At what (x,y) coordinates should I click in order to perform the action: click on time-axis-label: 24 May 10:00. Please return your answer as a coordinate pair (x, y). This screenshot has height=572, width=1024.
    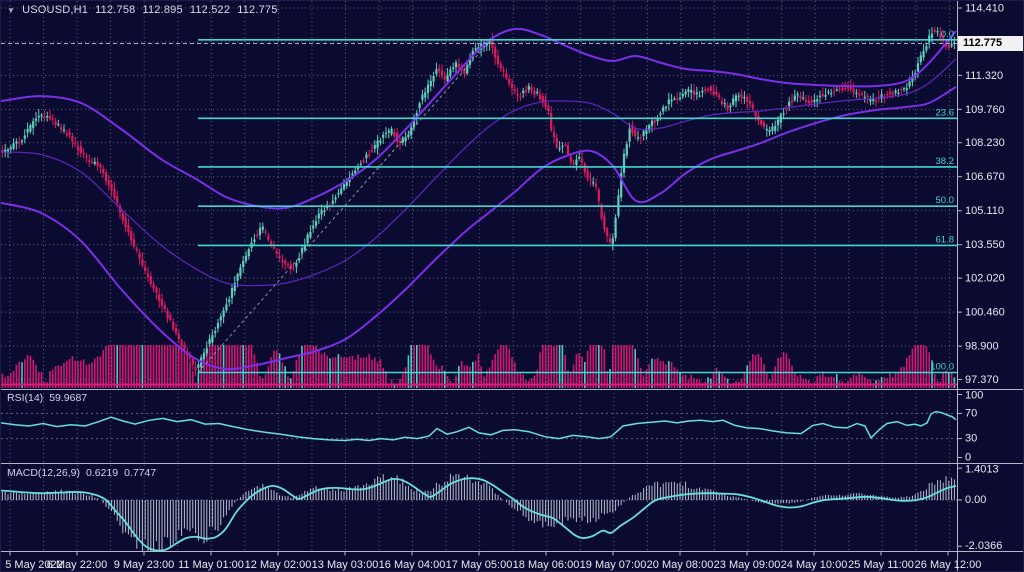
    Looking at the image, I should click on (814, 565).